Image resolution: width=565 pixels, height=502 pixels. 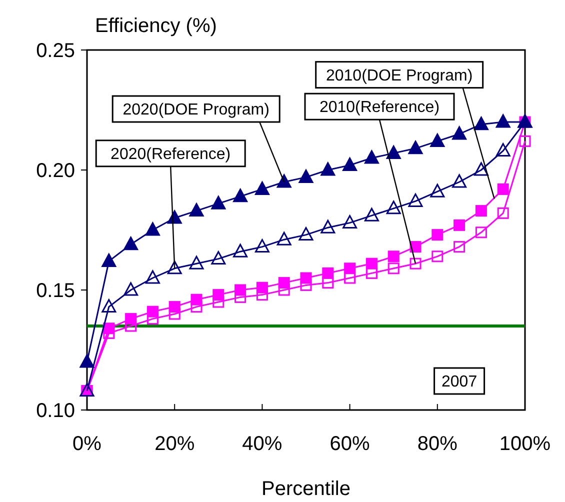 I want to click on x-tick-label: 20%, so click(x=174, y=444).